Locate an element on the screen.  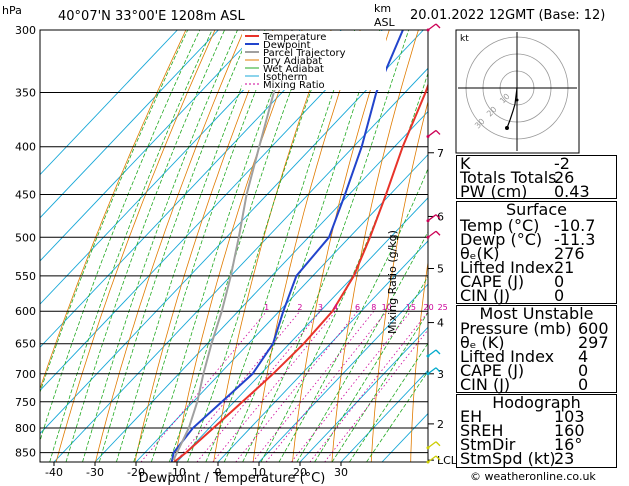
mixing-ratio-label: 8 is located at coordinates (373, 307).